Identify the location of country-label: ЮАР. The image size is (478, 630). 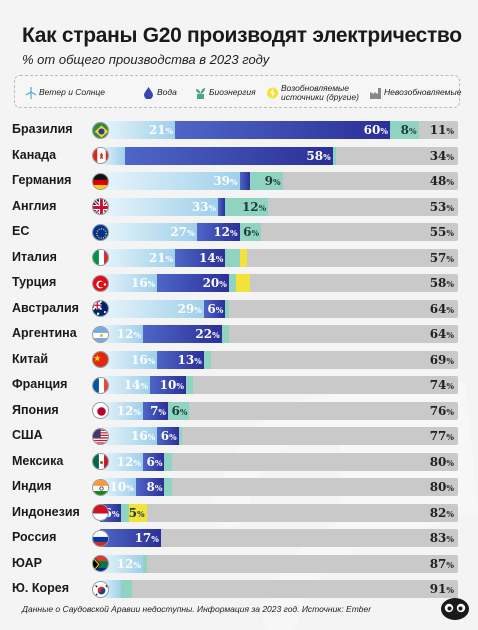
(27, 562).